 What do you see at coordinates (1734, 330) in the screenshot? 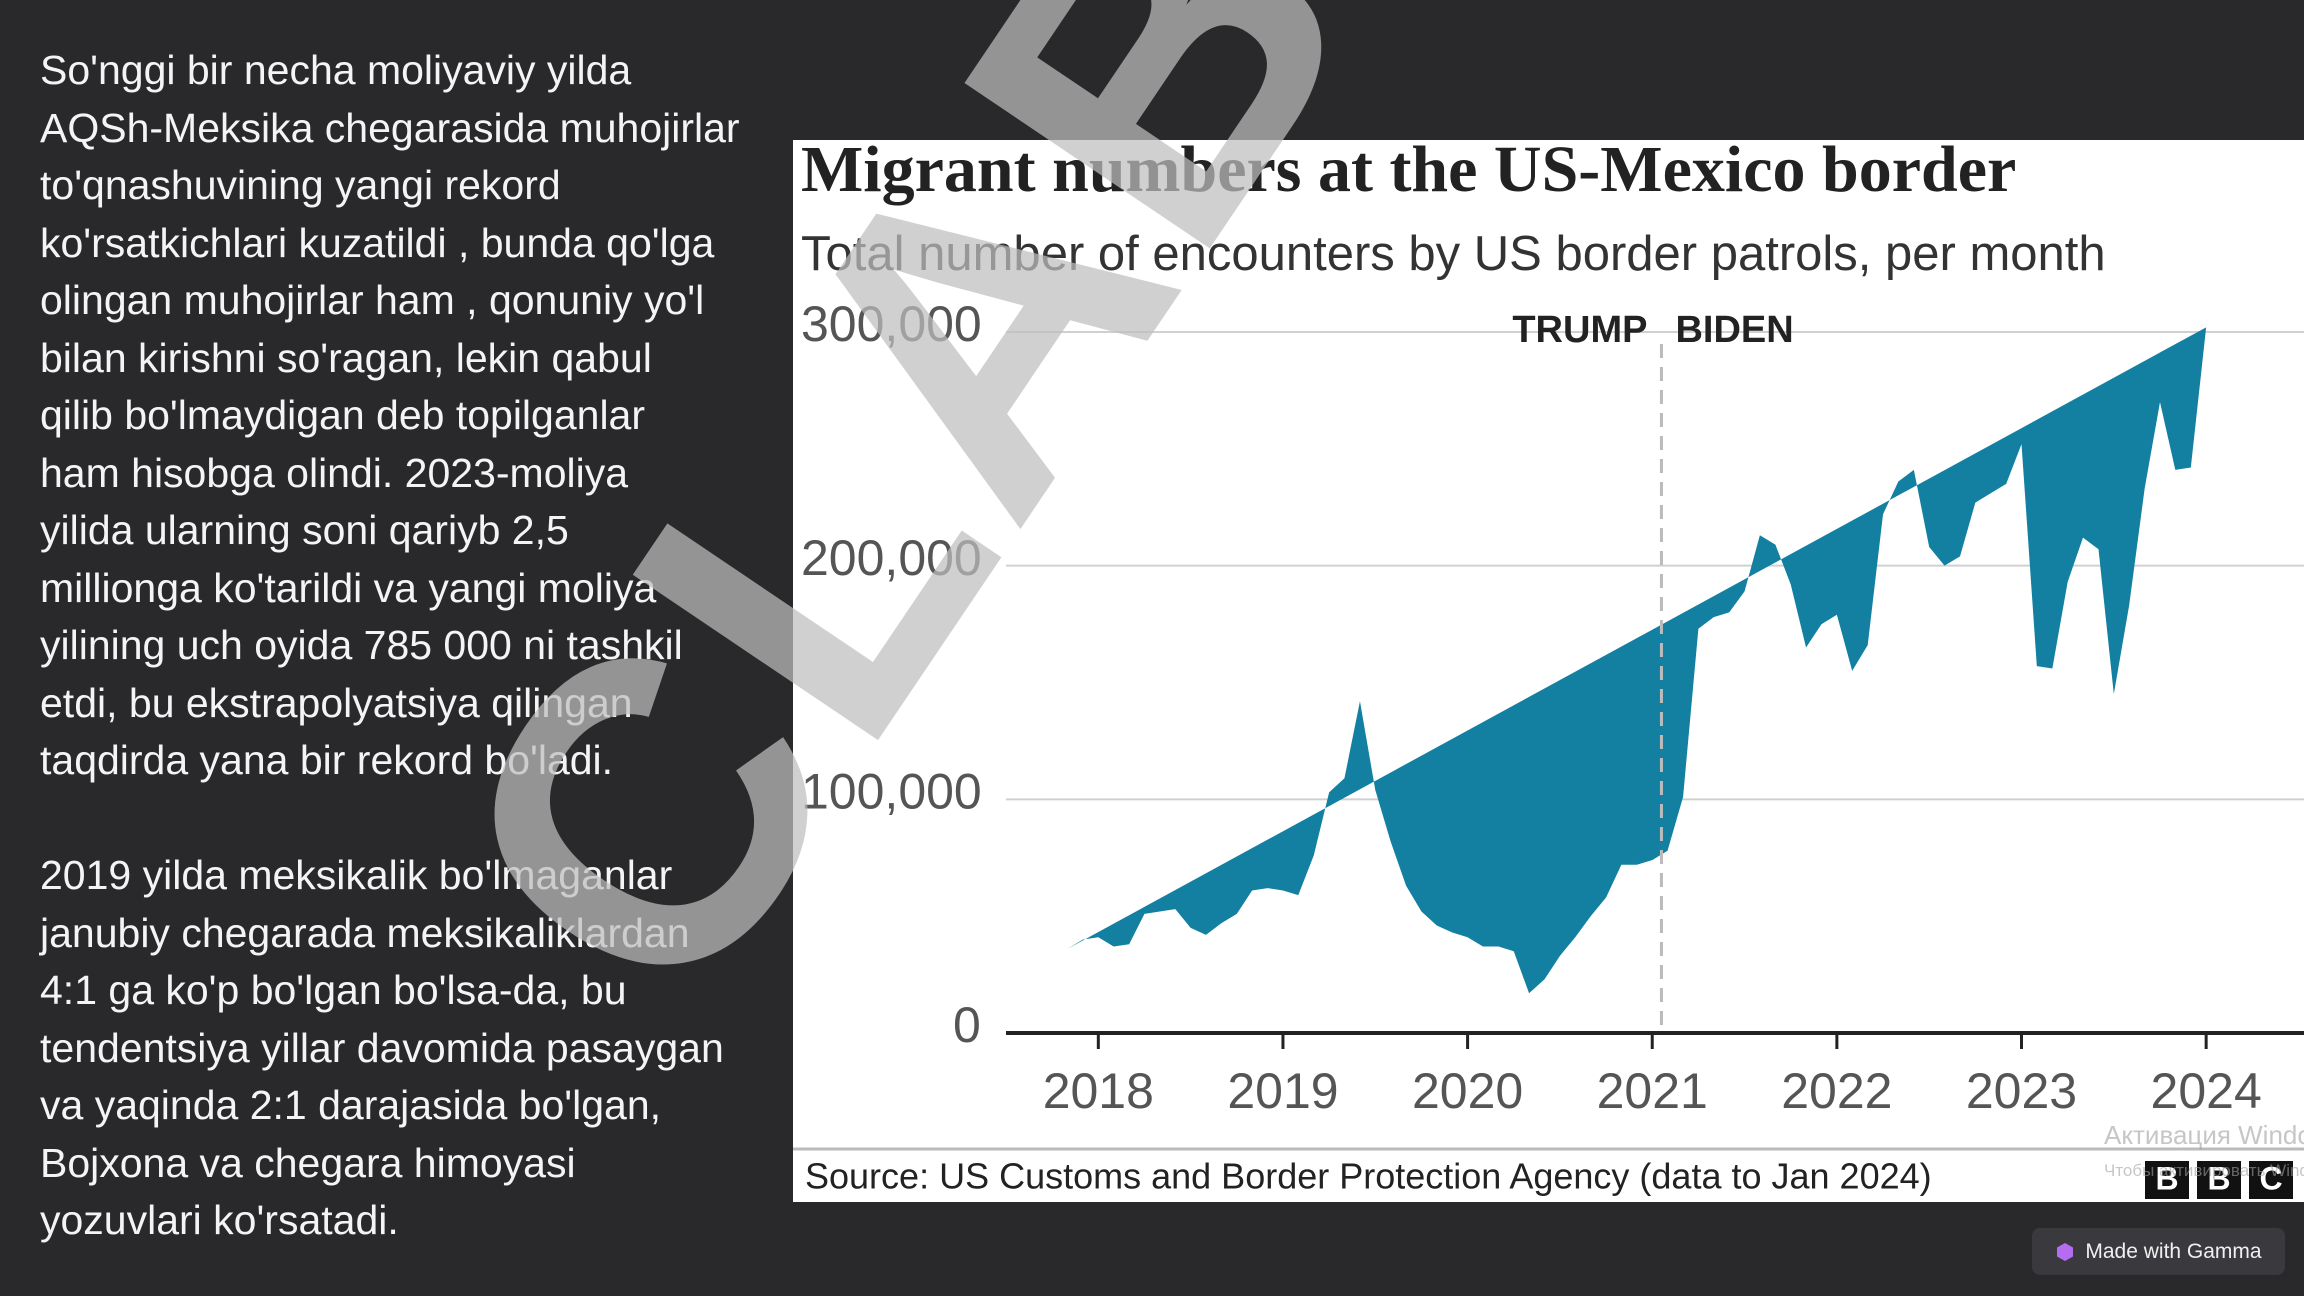
I see `annotation: BIDEN` at bounding box center [1734, 330].